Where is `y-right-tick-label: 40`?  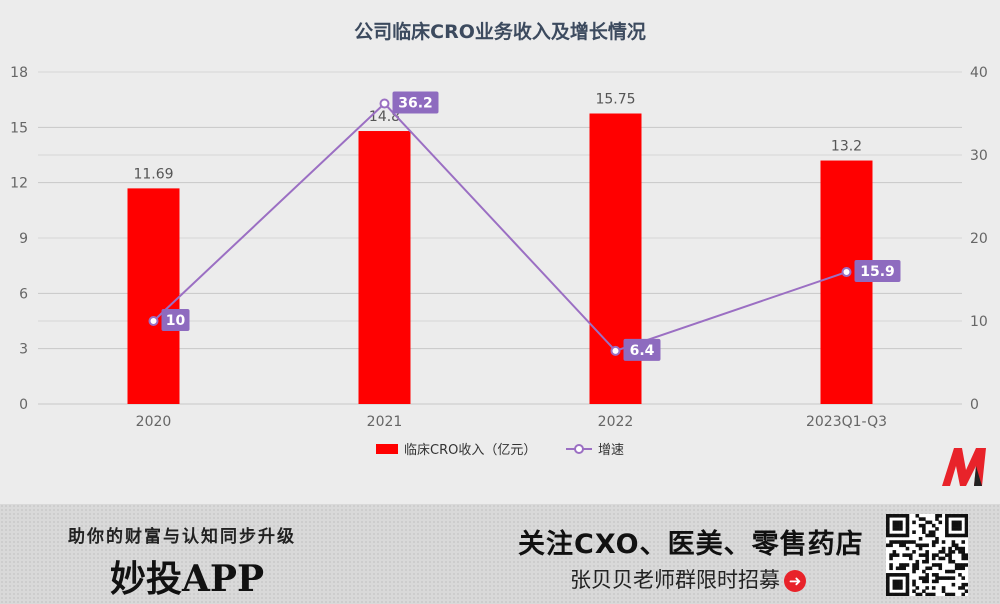
y-right-tick-label: 40 is located at coordinates (979, 73).